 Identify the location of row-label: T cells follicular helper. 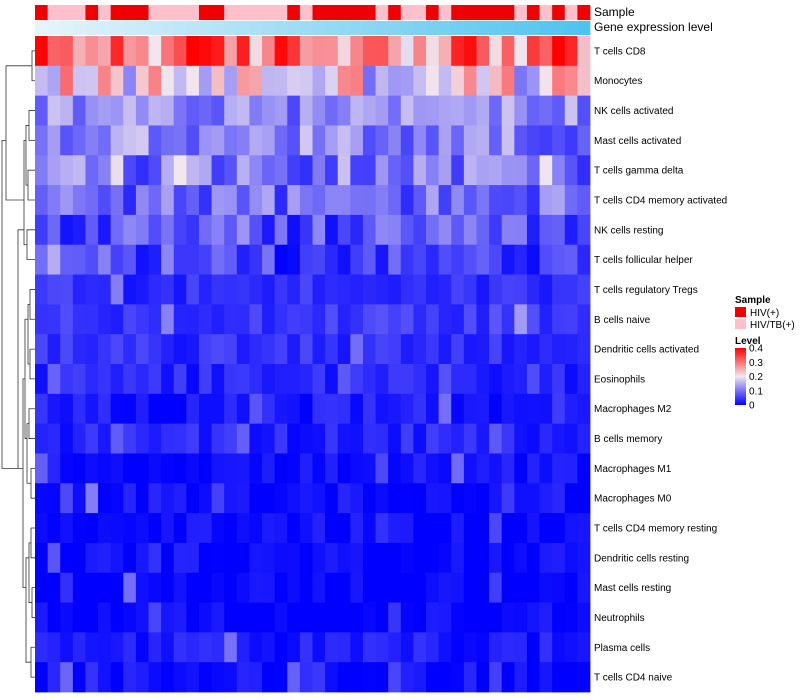
(643, 260).